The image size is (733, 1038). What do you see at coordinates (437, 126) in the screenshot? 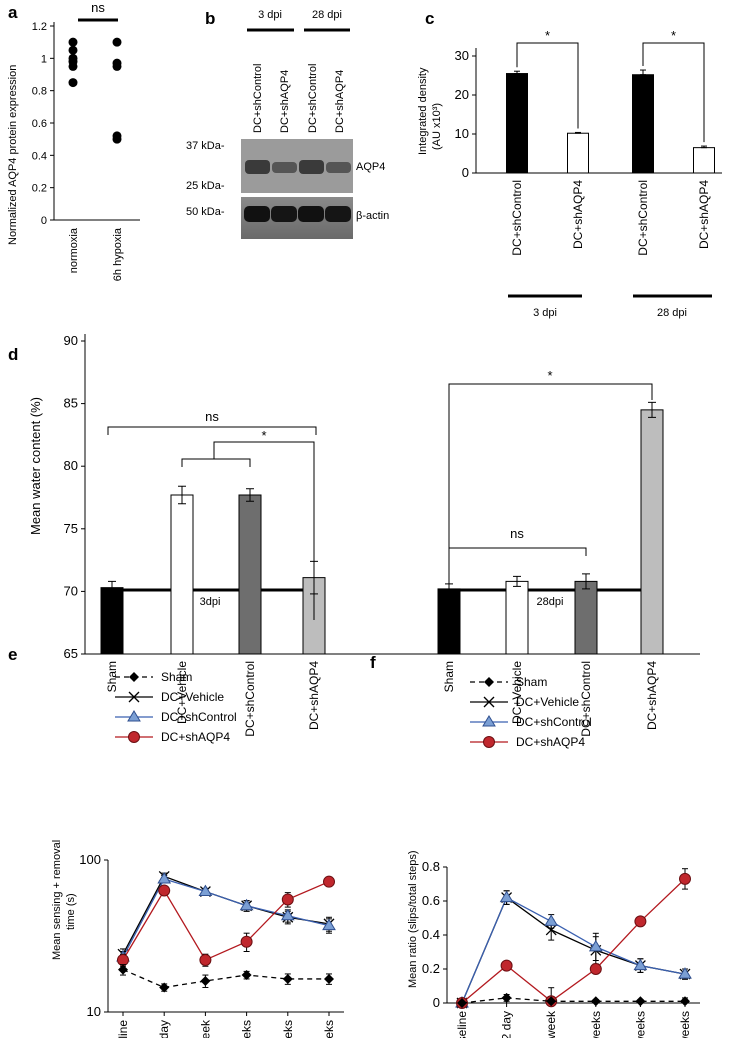
I see `panel-c-ylabel-2: (AU x10³)` at bounding box center [437, 126].